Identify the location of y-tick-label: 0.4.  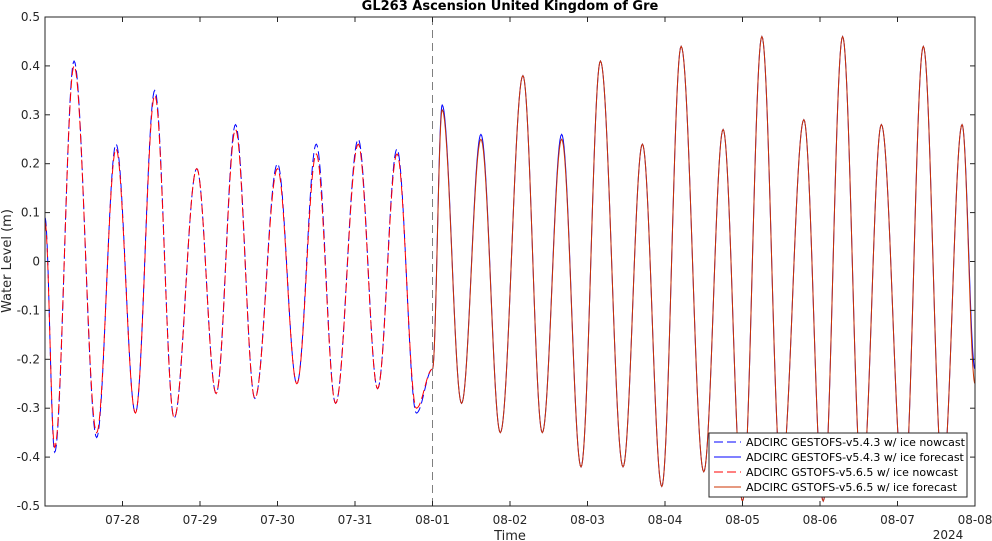
(30, 66).